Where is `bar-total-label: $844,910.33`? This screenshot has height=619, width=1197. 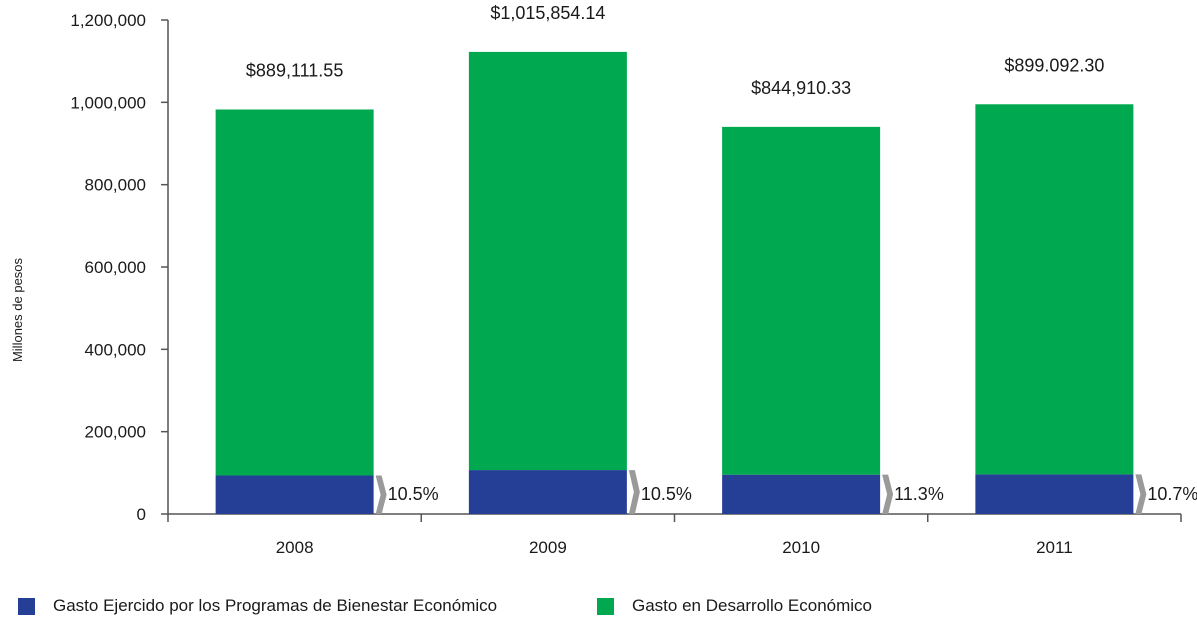 bar-total-label: $844,910.33 is located at coordinates (801, 88).